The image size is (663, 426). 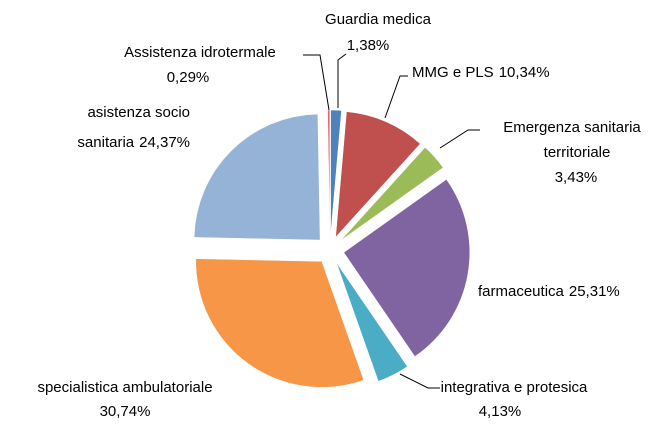 I want to click on slice-label: sanitaria 24,37%, so click(x=133, y=142).